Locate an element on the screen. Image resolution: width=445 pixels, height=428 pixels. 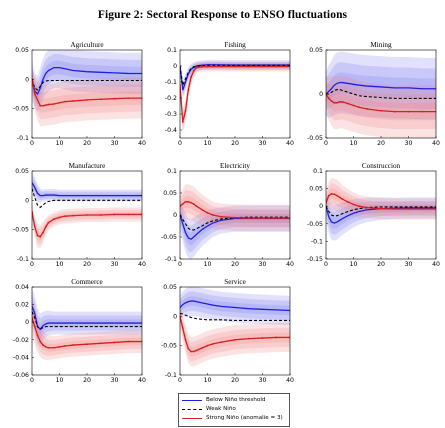
xtick-label-fishing-3: 30 is located at coordinates (263, 143).